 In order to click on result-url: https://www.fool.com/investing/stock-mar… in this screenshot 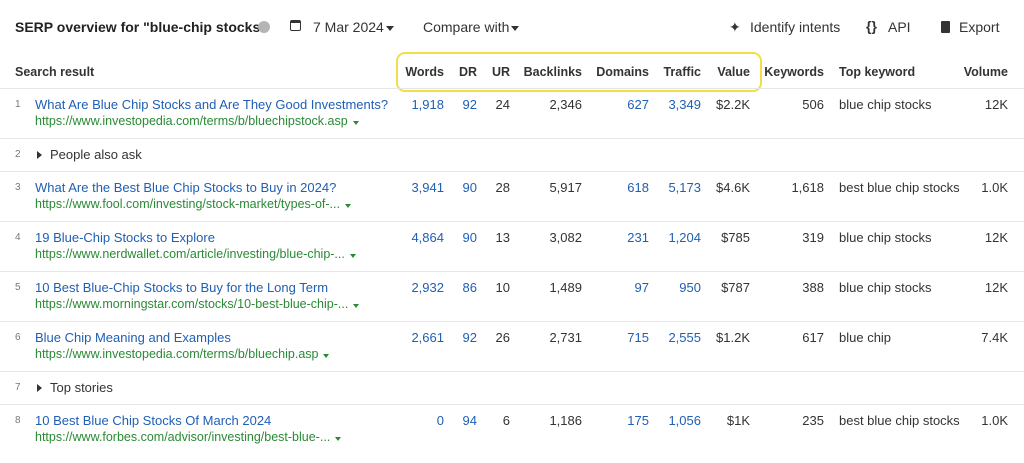, I will do `click(187, 204)`.